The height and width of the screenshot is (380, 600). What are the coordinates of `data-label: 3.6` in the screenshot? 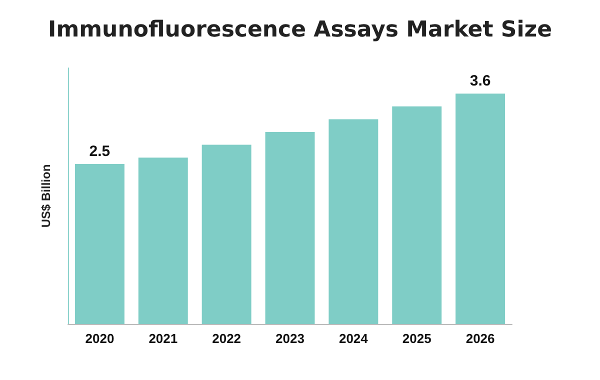 It's located at (480, 81).